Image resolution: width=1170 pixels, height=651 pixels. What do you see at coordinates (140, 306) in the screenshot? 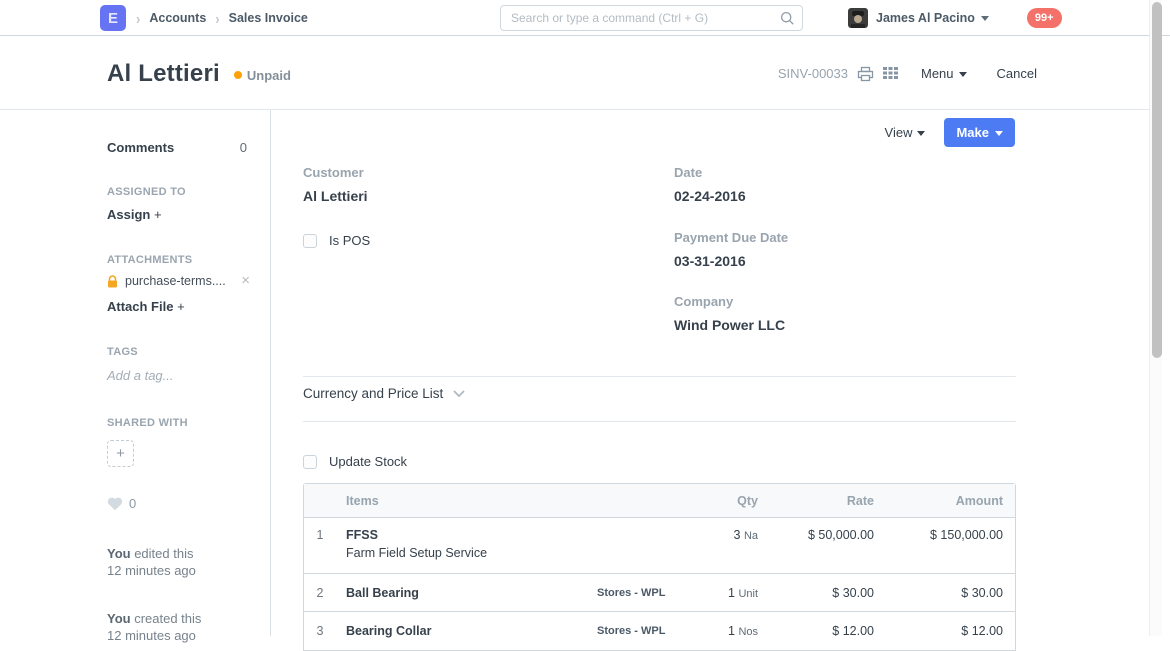
I see `attach-file-label: Attach File` at bounding box center [140, 306].